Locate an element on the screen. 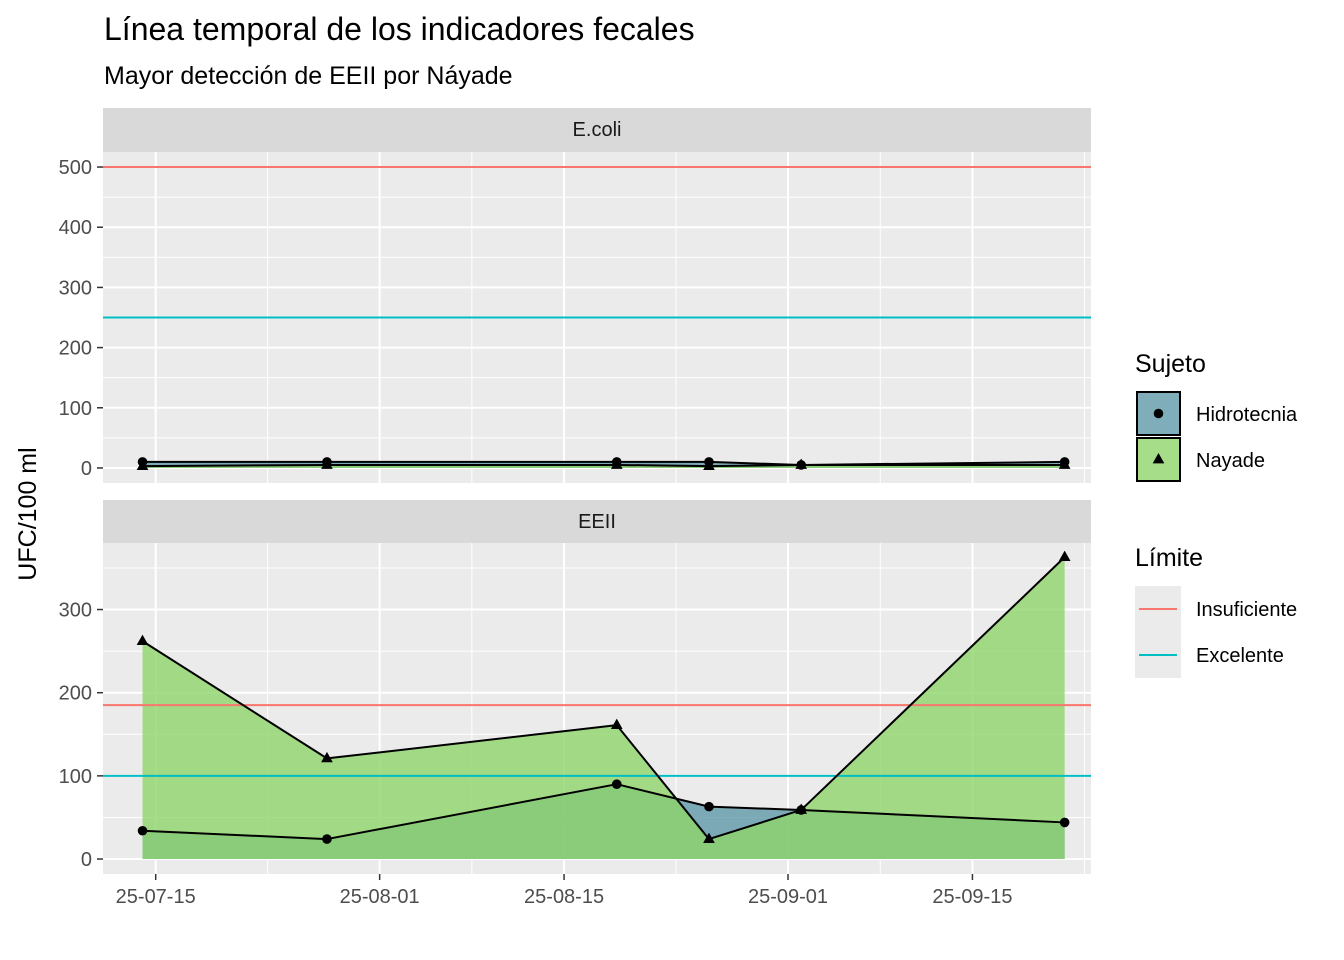  legend-item-insuficiente: Insuficiente is located at coordinates (1216, 609).